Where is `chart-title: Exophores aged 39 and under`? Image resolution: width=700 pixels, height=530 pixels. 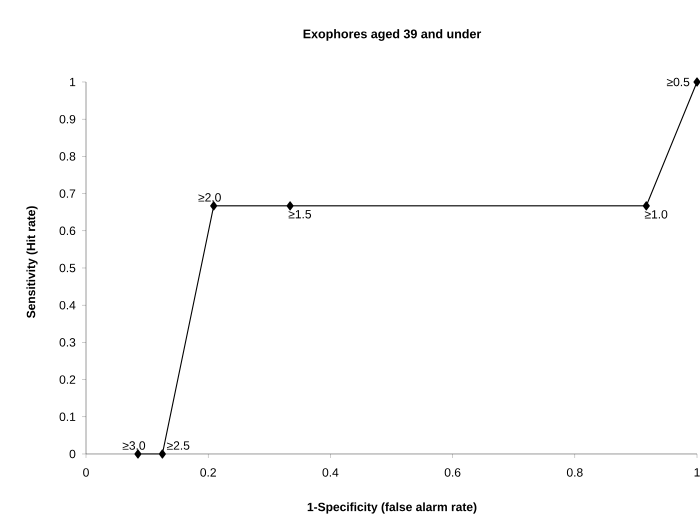
chart-title: Exophores aged 39 and under is located at coordinates (393, 35).